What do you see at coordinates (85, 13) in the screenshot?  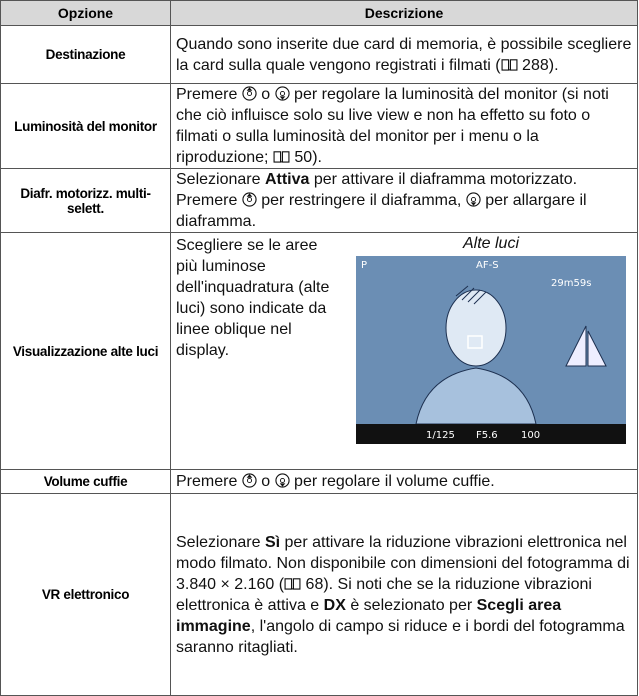 I see `header-cell: Opzione` at bounding box center [85, 13].